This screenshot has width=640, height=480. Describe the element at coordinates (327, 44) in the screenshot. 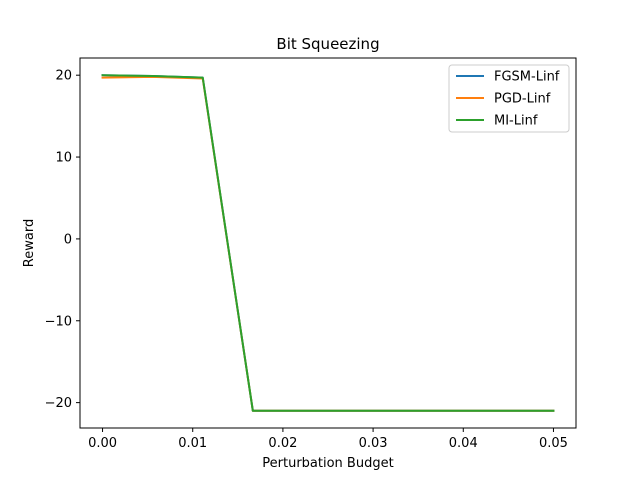

I see `chart-title: Bit Squeezing` at that location.